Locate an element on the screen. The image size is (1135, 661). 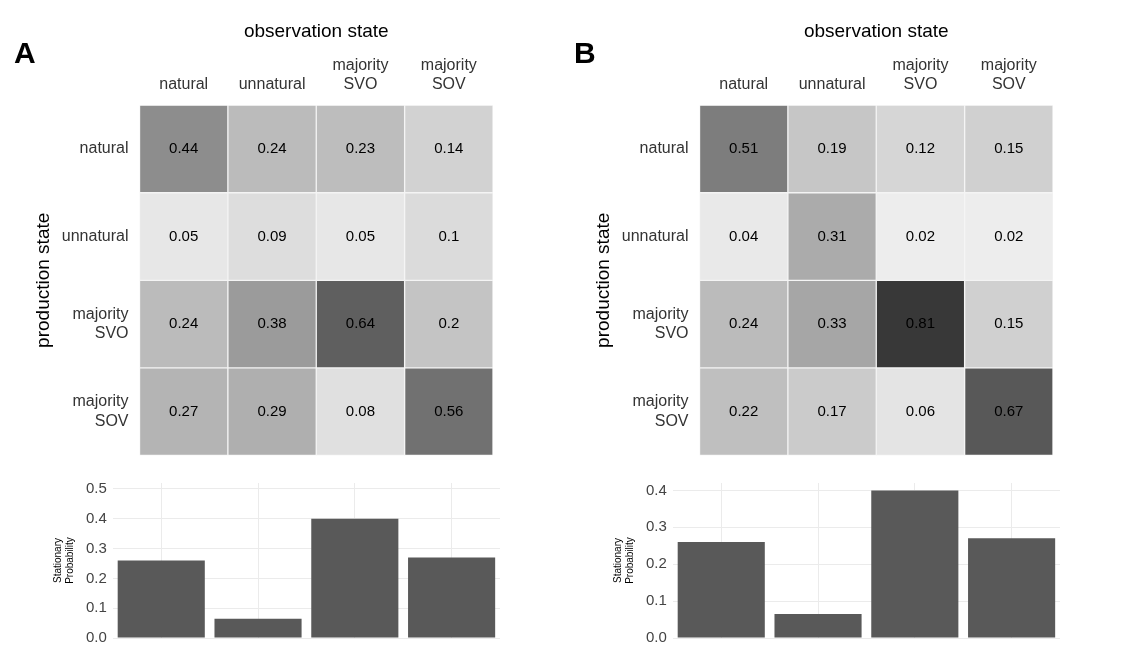
data-label: 0.08 is located at coordinates (360, 410).